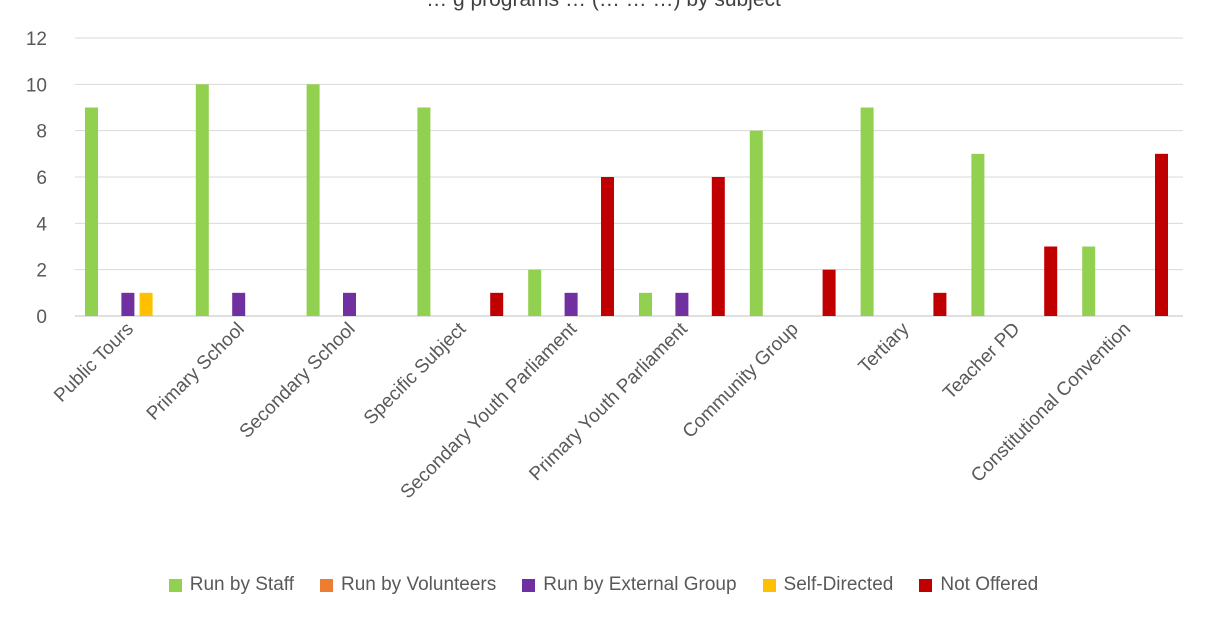 Image resolution: width=1207 pixels, height=627 pixels. I want to click on y-tick-label: 4, so click(41, 224).